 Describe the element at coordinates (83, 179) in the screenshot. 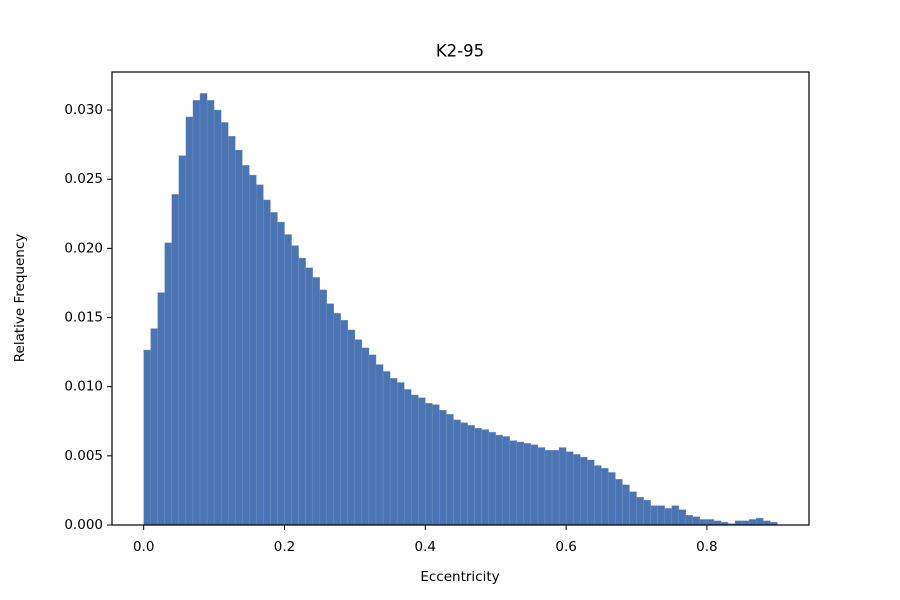

I see `y-tick-label: 0.025` at that location.